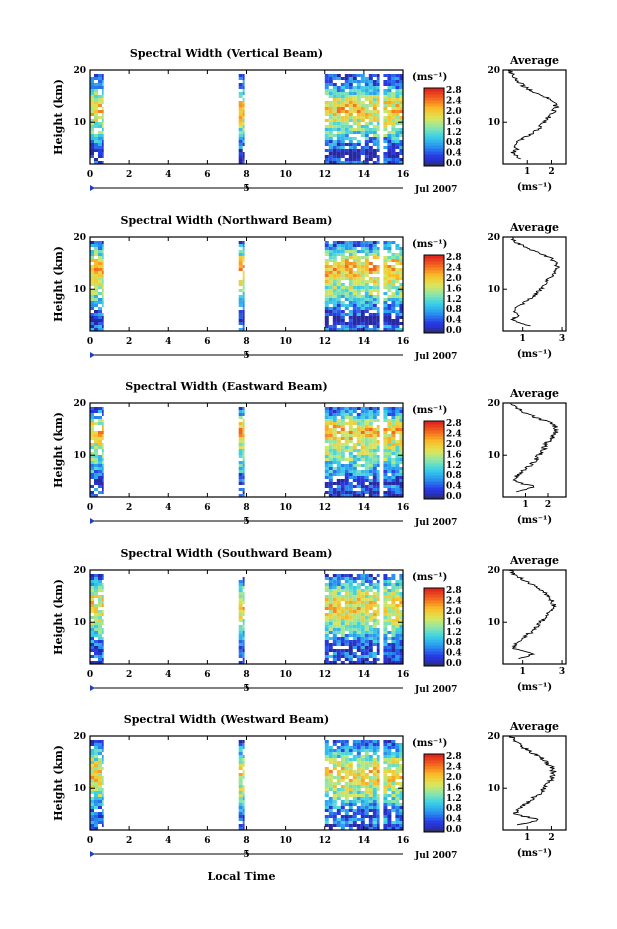  I want to click on panel-title: Spectral Width (Eastward Beam), so click(226, 386).